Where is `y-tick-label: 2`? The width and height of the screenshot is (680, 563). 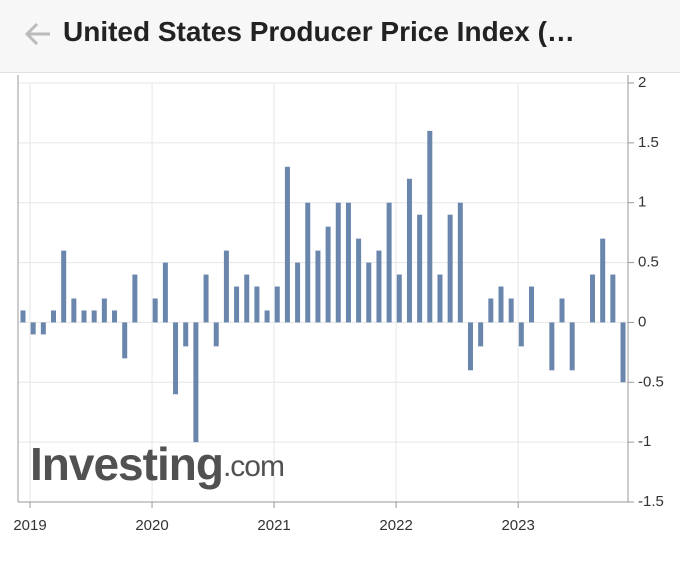
y-tick-label: 2 is located at coordinates (642, 82).